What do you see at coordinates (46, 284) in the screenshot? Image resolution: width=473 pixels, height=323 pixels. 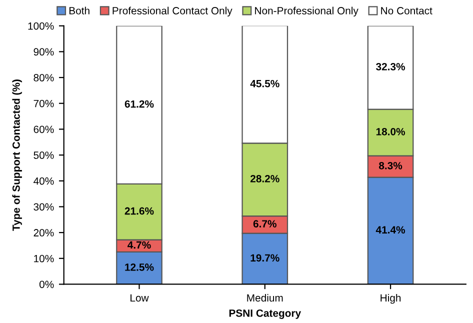 I see `y-tick-label: 0%` at bounding box center [46, 284].